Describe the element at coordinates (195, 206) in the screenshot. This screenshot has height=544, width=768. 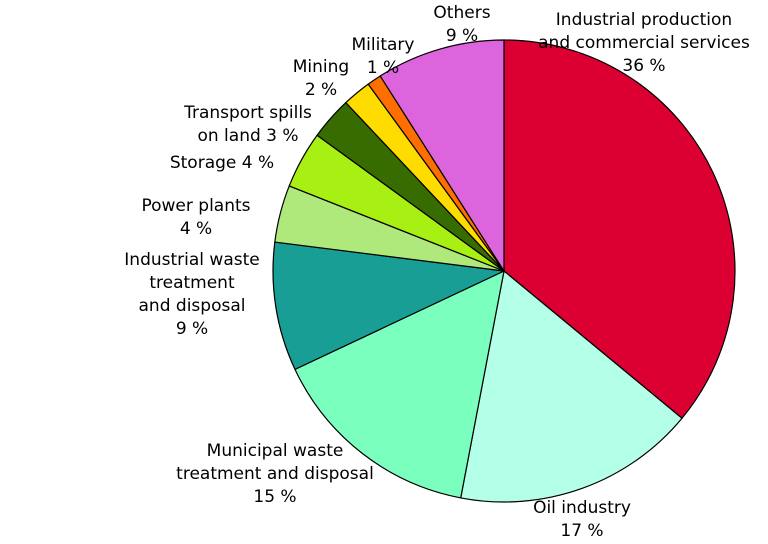
I see `slice-label-4-line-0: Power plants` at that location.